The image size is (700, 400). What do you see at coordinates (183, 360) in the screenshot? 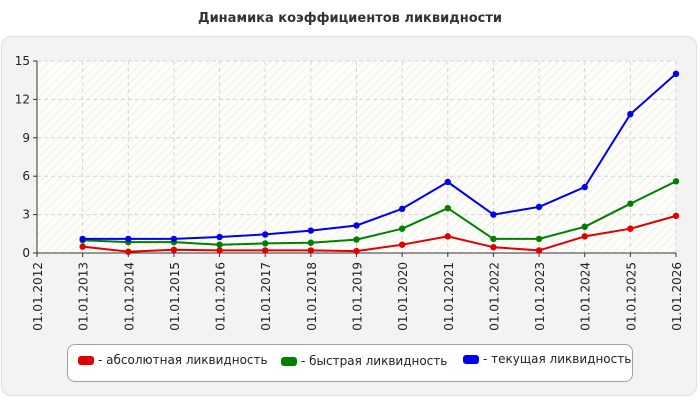
I see `legend-label: - абсолютная ликвидность` at bounding box center [183, 360].